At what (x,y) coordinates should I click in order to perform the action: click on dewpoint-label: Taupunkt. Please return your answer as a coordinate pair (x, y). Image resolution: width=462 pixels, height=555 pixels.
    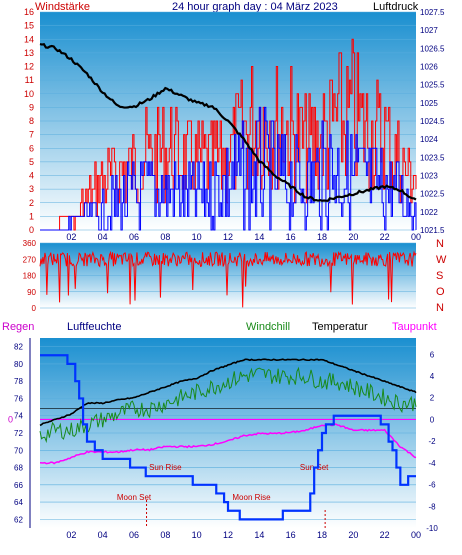
    Looking at the image, I should click on (414, 327).